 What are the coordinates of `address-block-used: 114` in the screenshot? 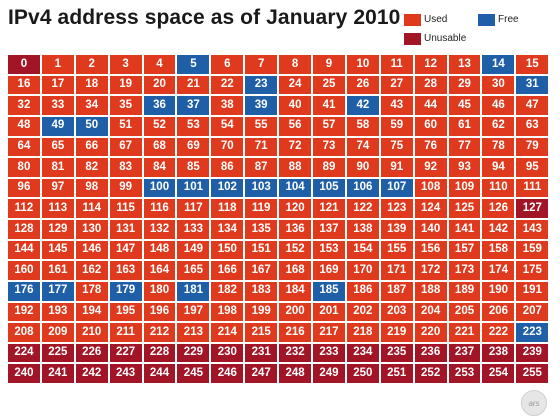 It's located at (91, 208).